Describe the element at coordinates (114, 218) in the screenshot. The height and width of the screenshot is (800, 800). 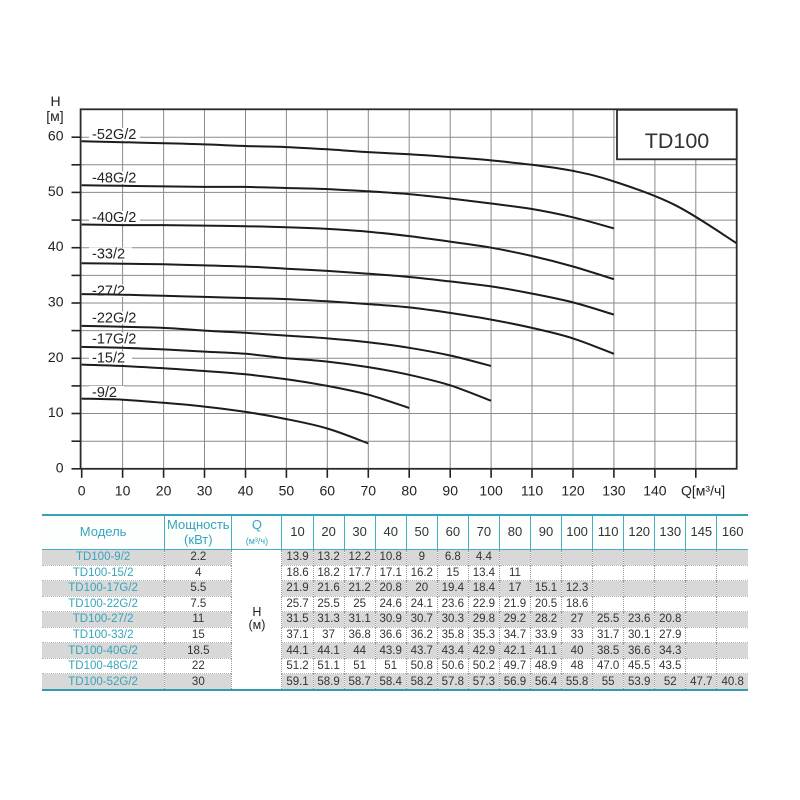
I see `svg-text: -40G/2` at that location.